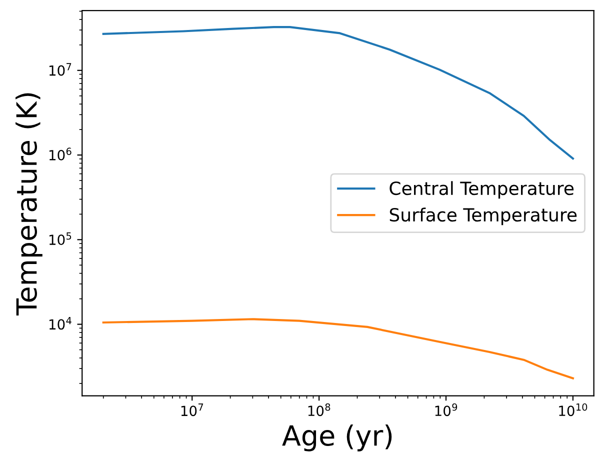 This screenshot has height=457, width=595. What do you see at coordinates (60, 154) in the screenshot?
I see `y-tick-label: 10$^{6}$` at bounding box center [60, 154].